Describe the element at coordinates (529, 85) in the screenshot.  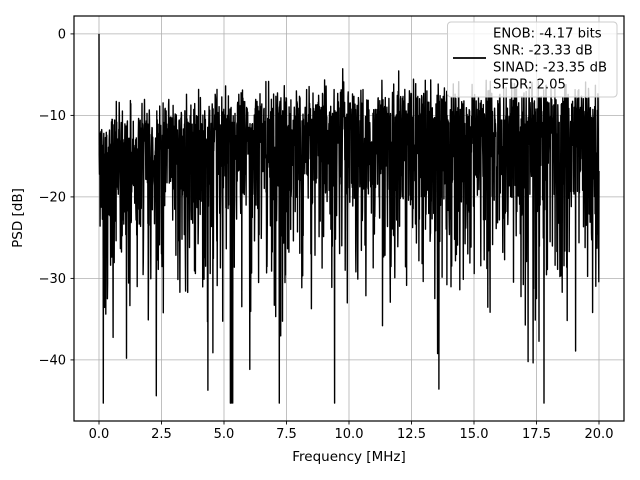
I see `legend-text-sfdr: SFDR: 2.05` at that location.